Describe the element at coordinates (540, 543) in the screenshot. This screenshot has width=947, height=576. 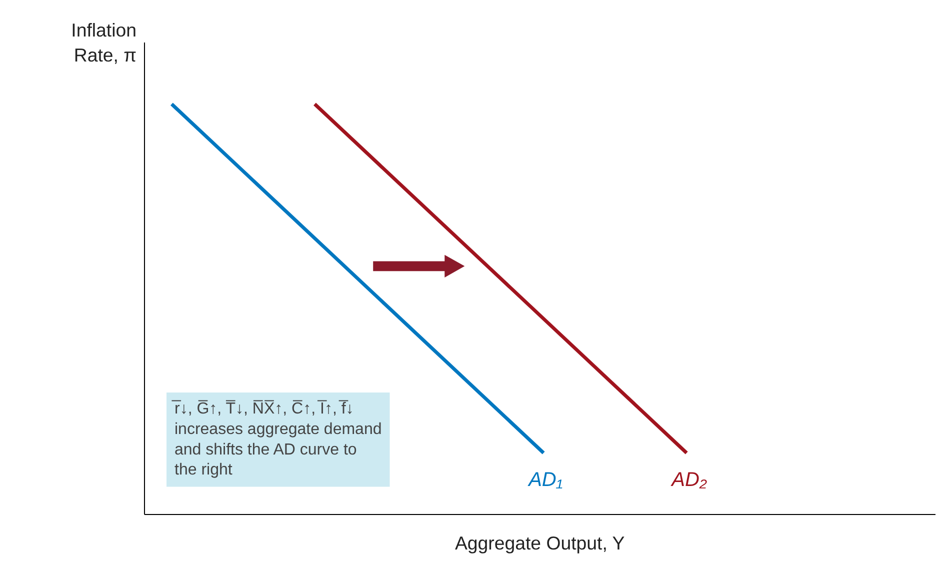
I see `x-axis-title: Aggregate Output, Y` at that location.